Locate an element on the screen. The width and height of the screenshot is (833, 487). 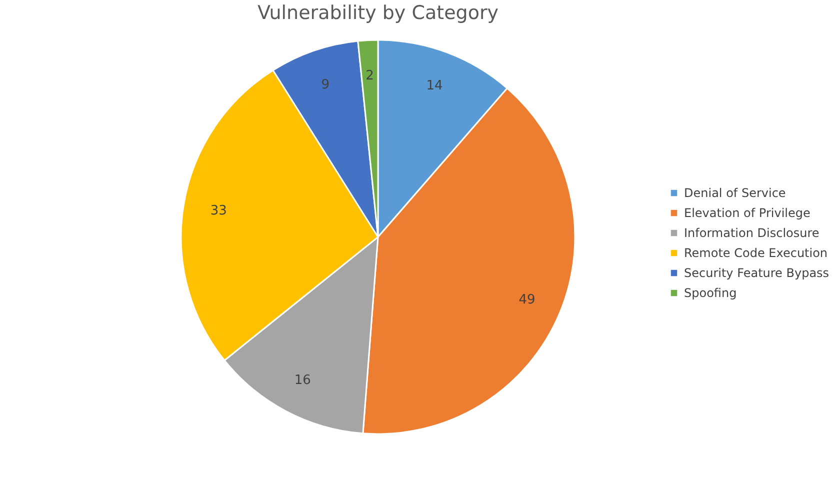
data-label: 49 is located at coordinates (527, 300).